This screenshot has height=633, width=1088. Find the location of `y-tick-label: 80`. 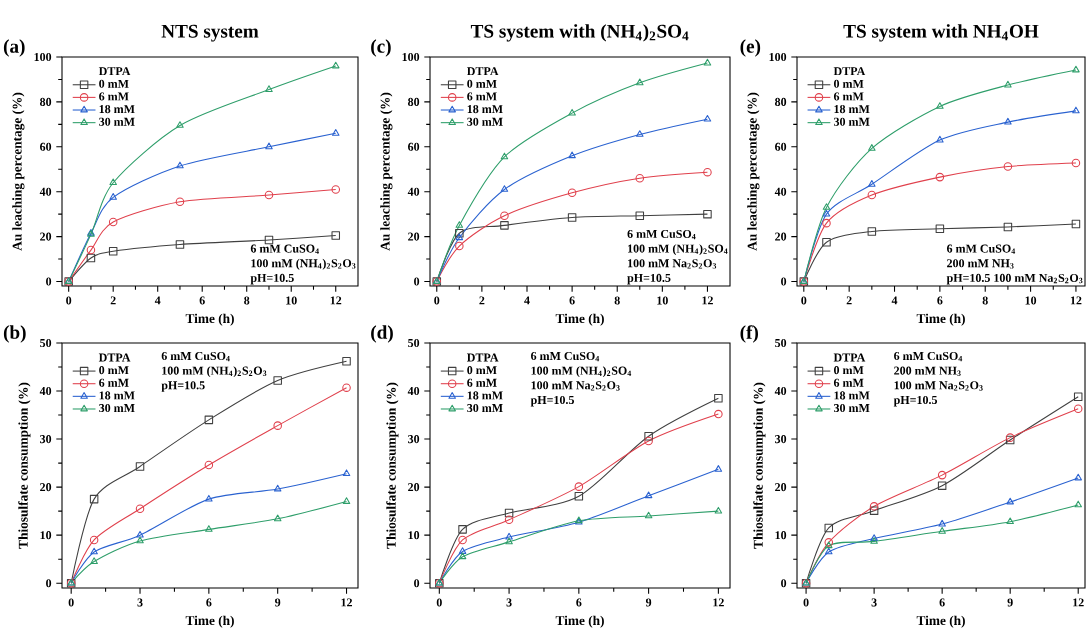

y-tick-label: 80 is located at coordinates (414, 101).